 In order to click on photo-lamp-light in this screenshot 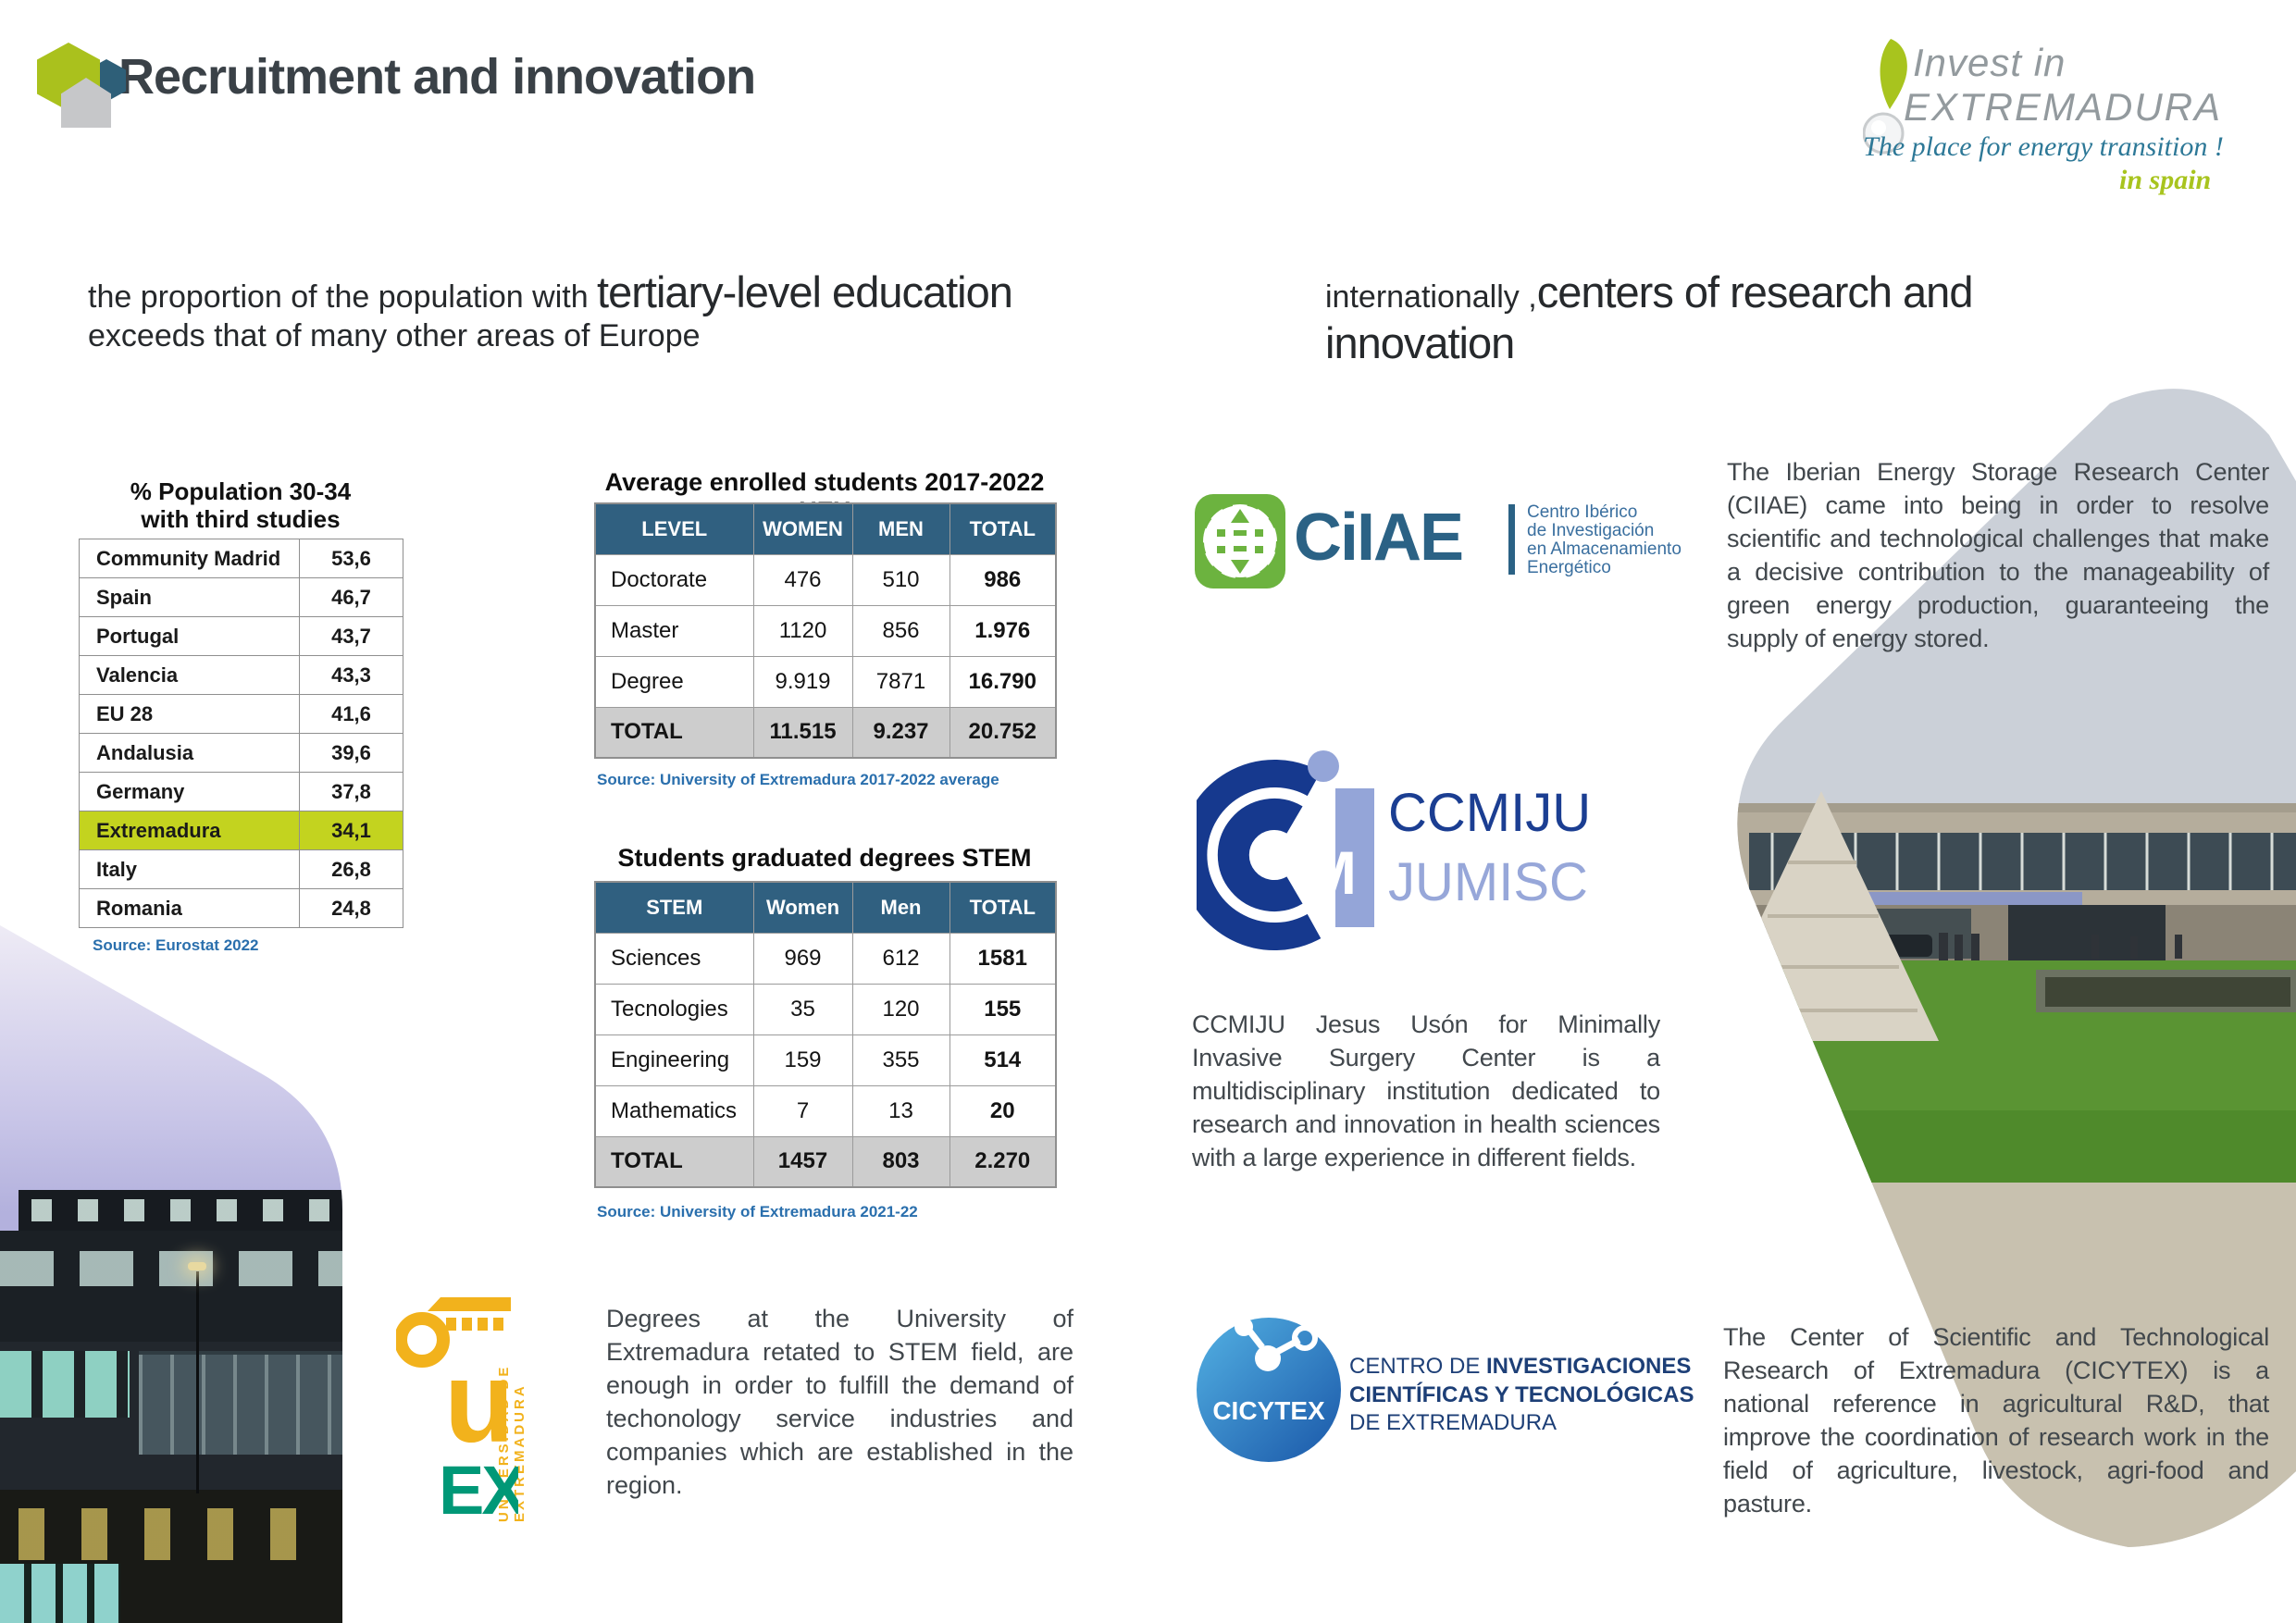, I will do `click(197, 1266)`.